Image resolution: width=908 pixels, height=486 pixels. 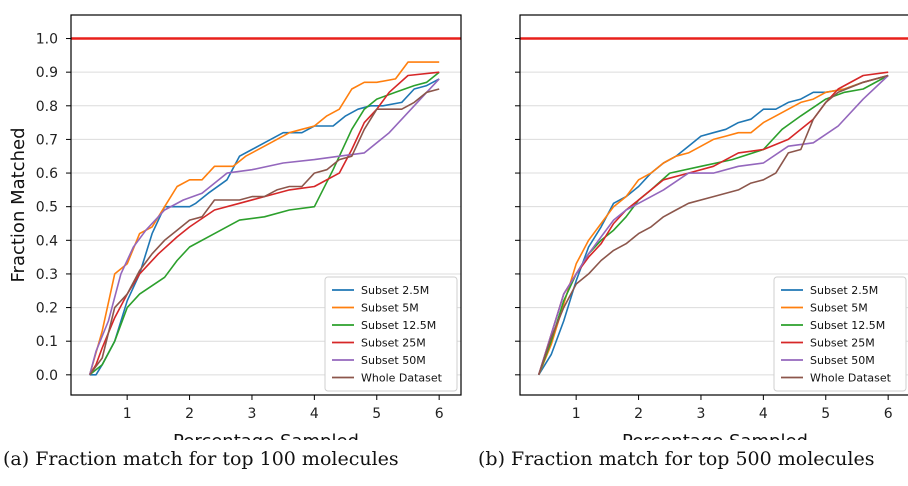 I want to click on y-tick-label: 1.0, so click(x=47, y=40).